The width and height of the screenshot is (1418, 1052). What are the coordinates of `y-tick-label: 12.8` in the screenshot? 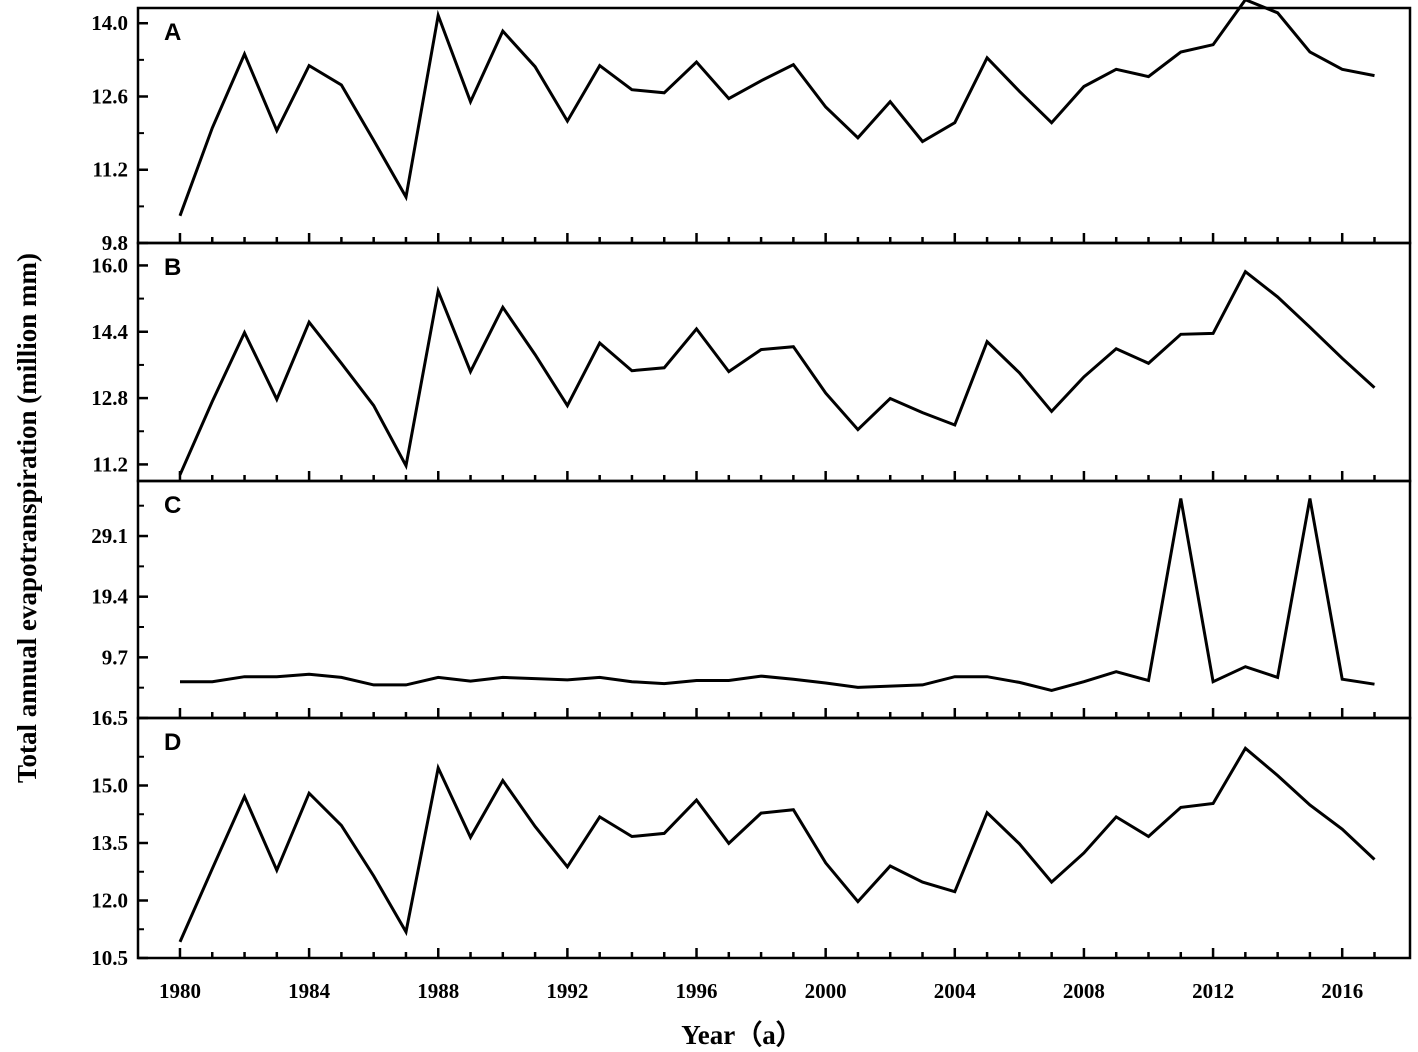 It's located at (109, 398).